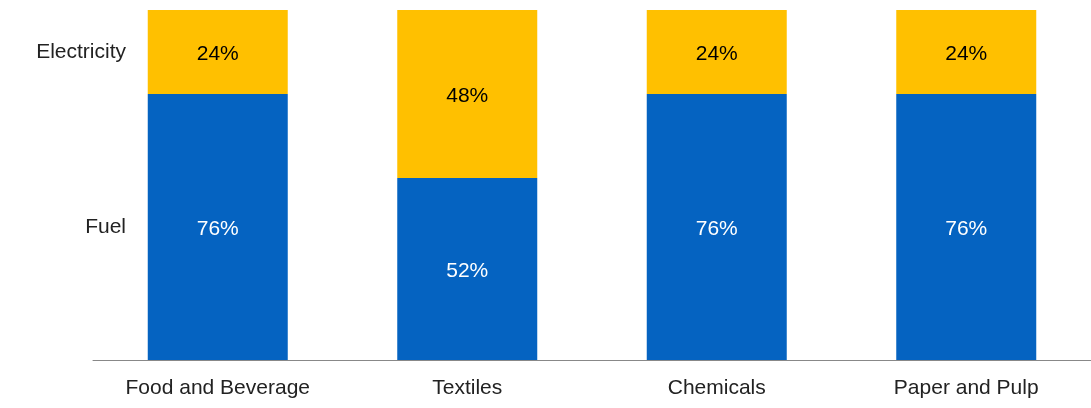 The height and width of the screenshot is (408, 1091). What do you see at coordinates (467, 94) in the screenshot?
I see `data-label: 48%` at bounding box center [467, 94].